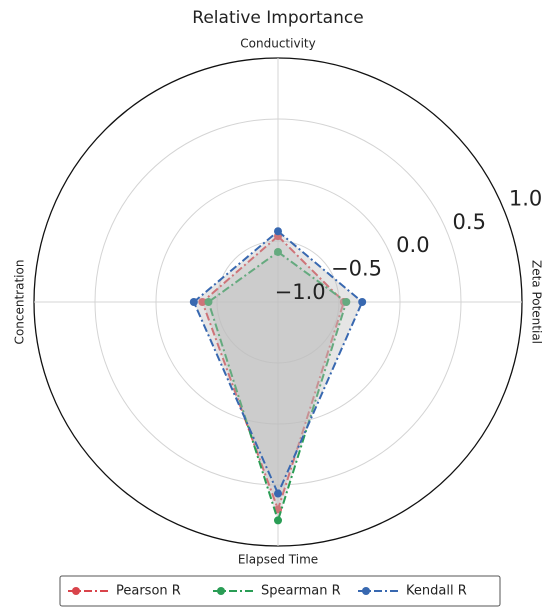  Describe the element at coordinates (436, 591) in the screenshot. I see `legend-label: Kendall R` at that location.